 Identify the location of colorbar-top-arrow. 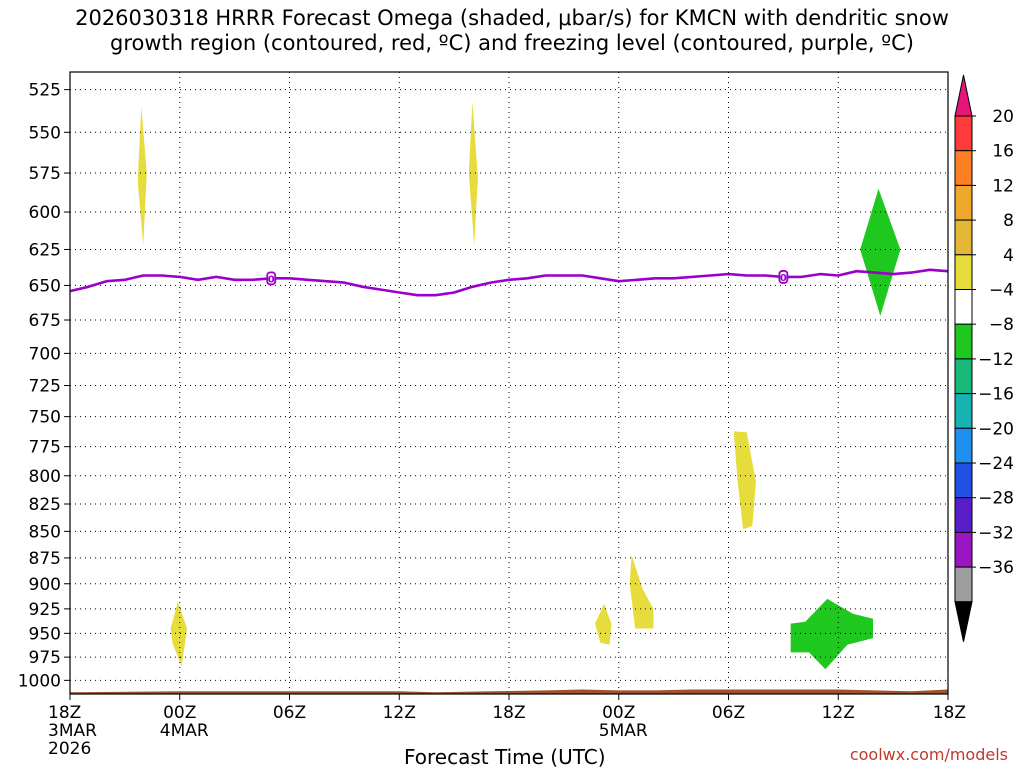
(963, 95).